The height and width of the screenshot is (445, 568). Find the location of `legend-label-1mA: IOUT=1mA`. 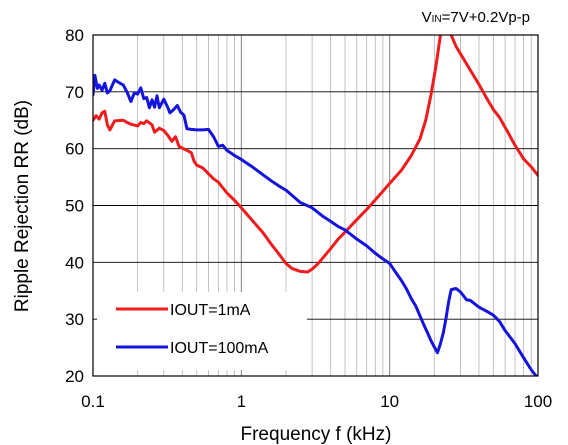

legend-label-1mA: IOUT=1mA is located at coordinates (210, 310).